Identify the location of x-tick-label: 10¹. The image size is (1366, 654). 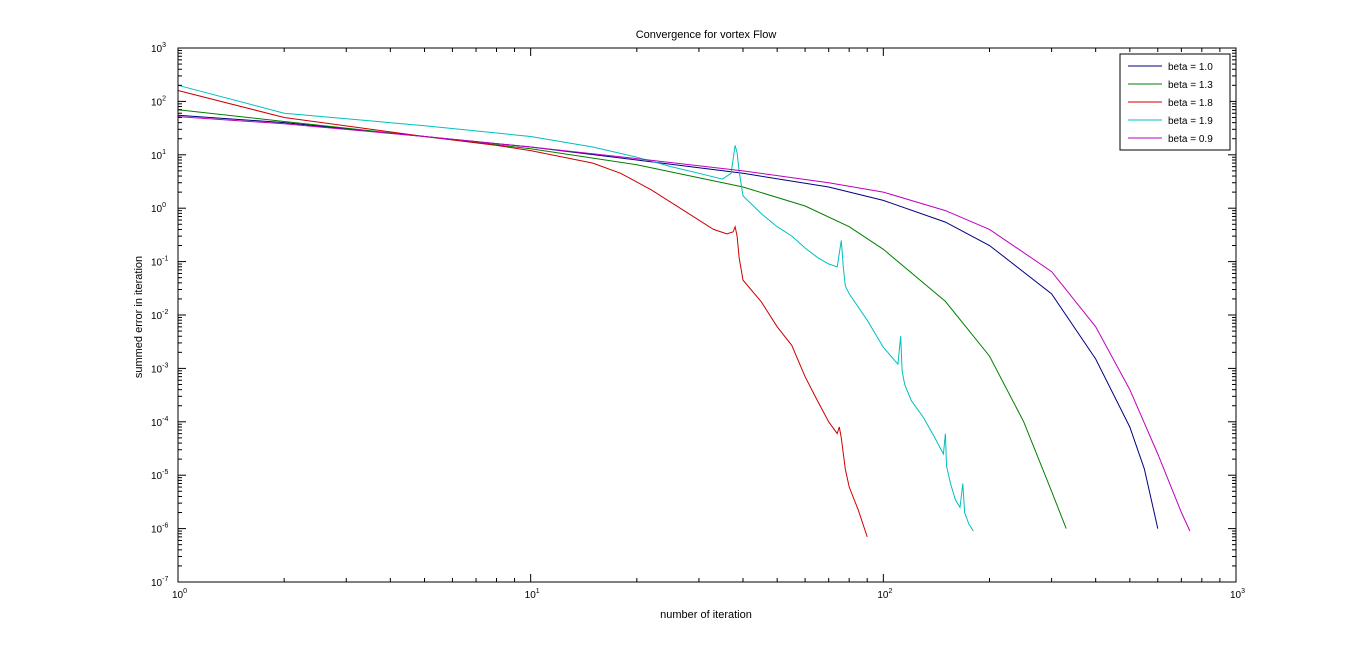
(532, 594).